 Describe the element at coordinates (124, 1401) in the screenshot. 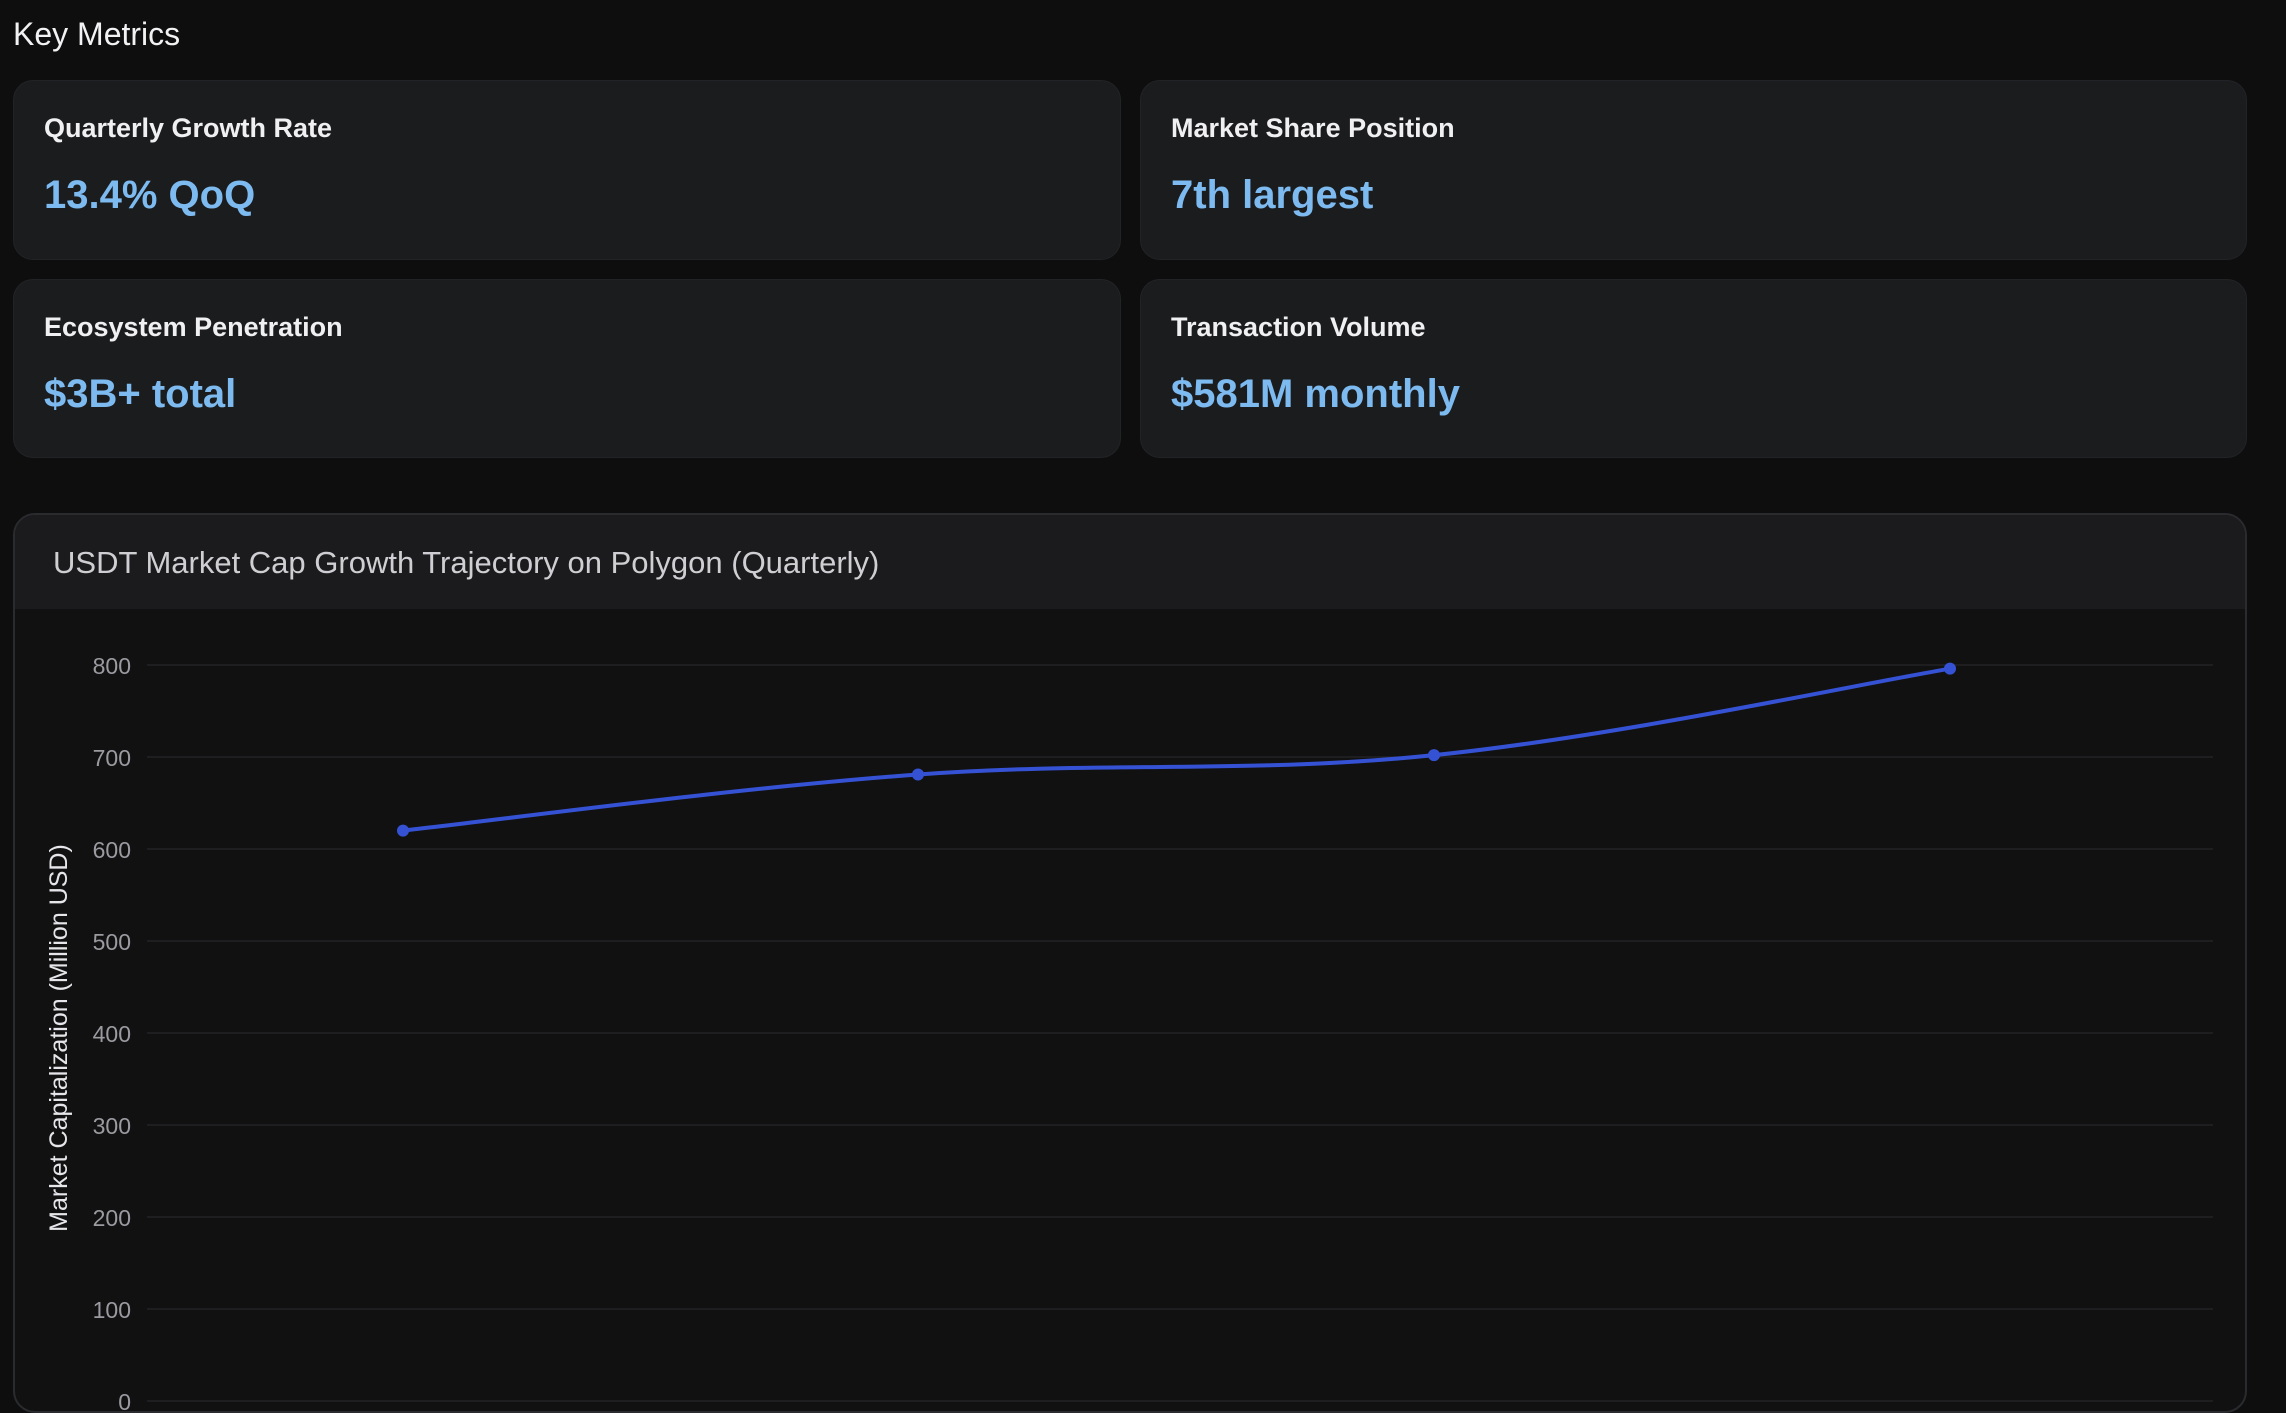

I see `y-tick-label: 0` at that location.